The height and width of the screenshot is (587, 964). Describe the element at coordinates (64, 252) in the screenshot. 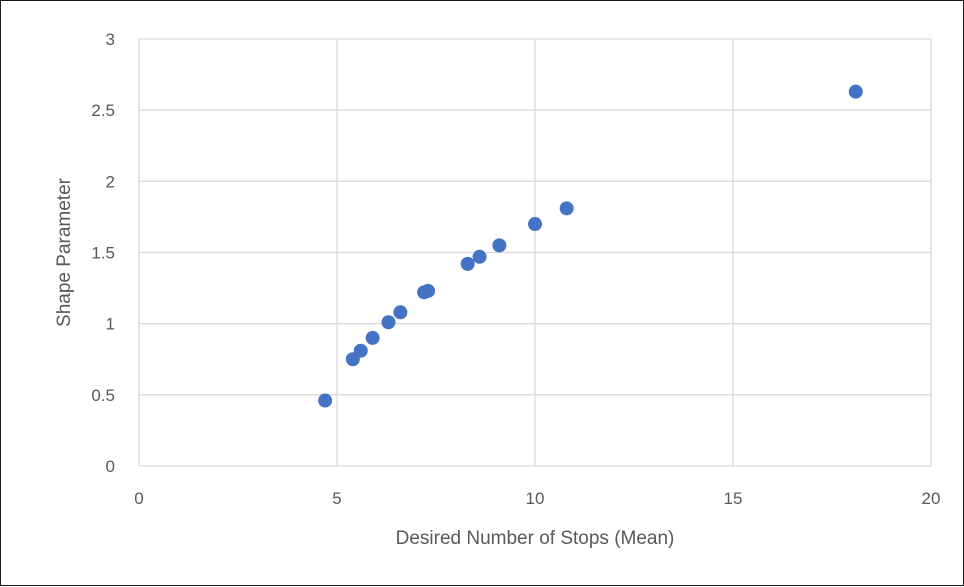

I see `y-axis-title: Shape Parameter` at that location.